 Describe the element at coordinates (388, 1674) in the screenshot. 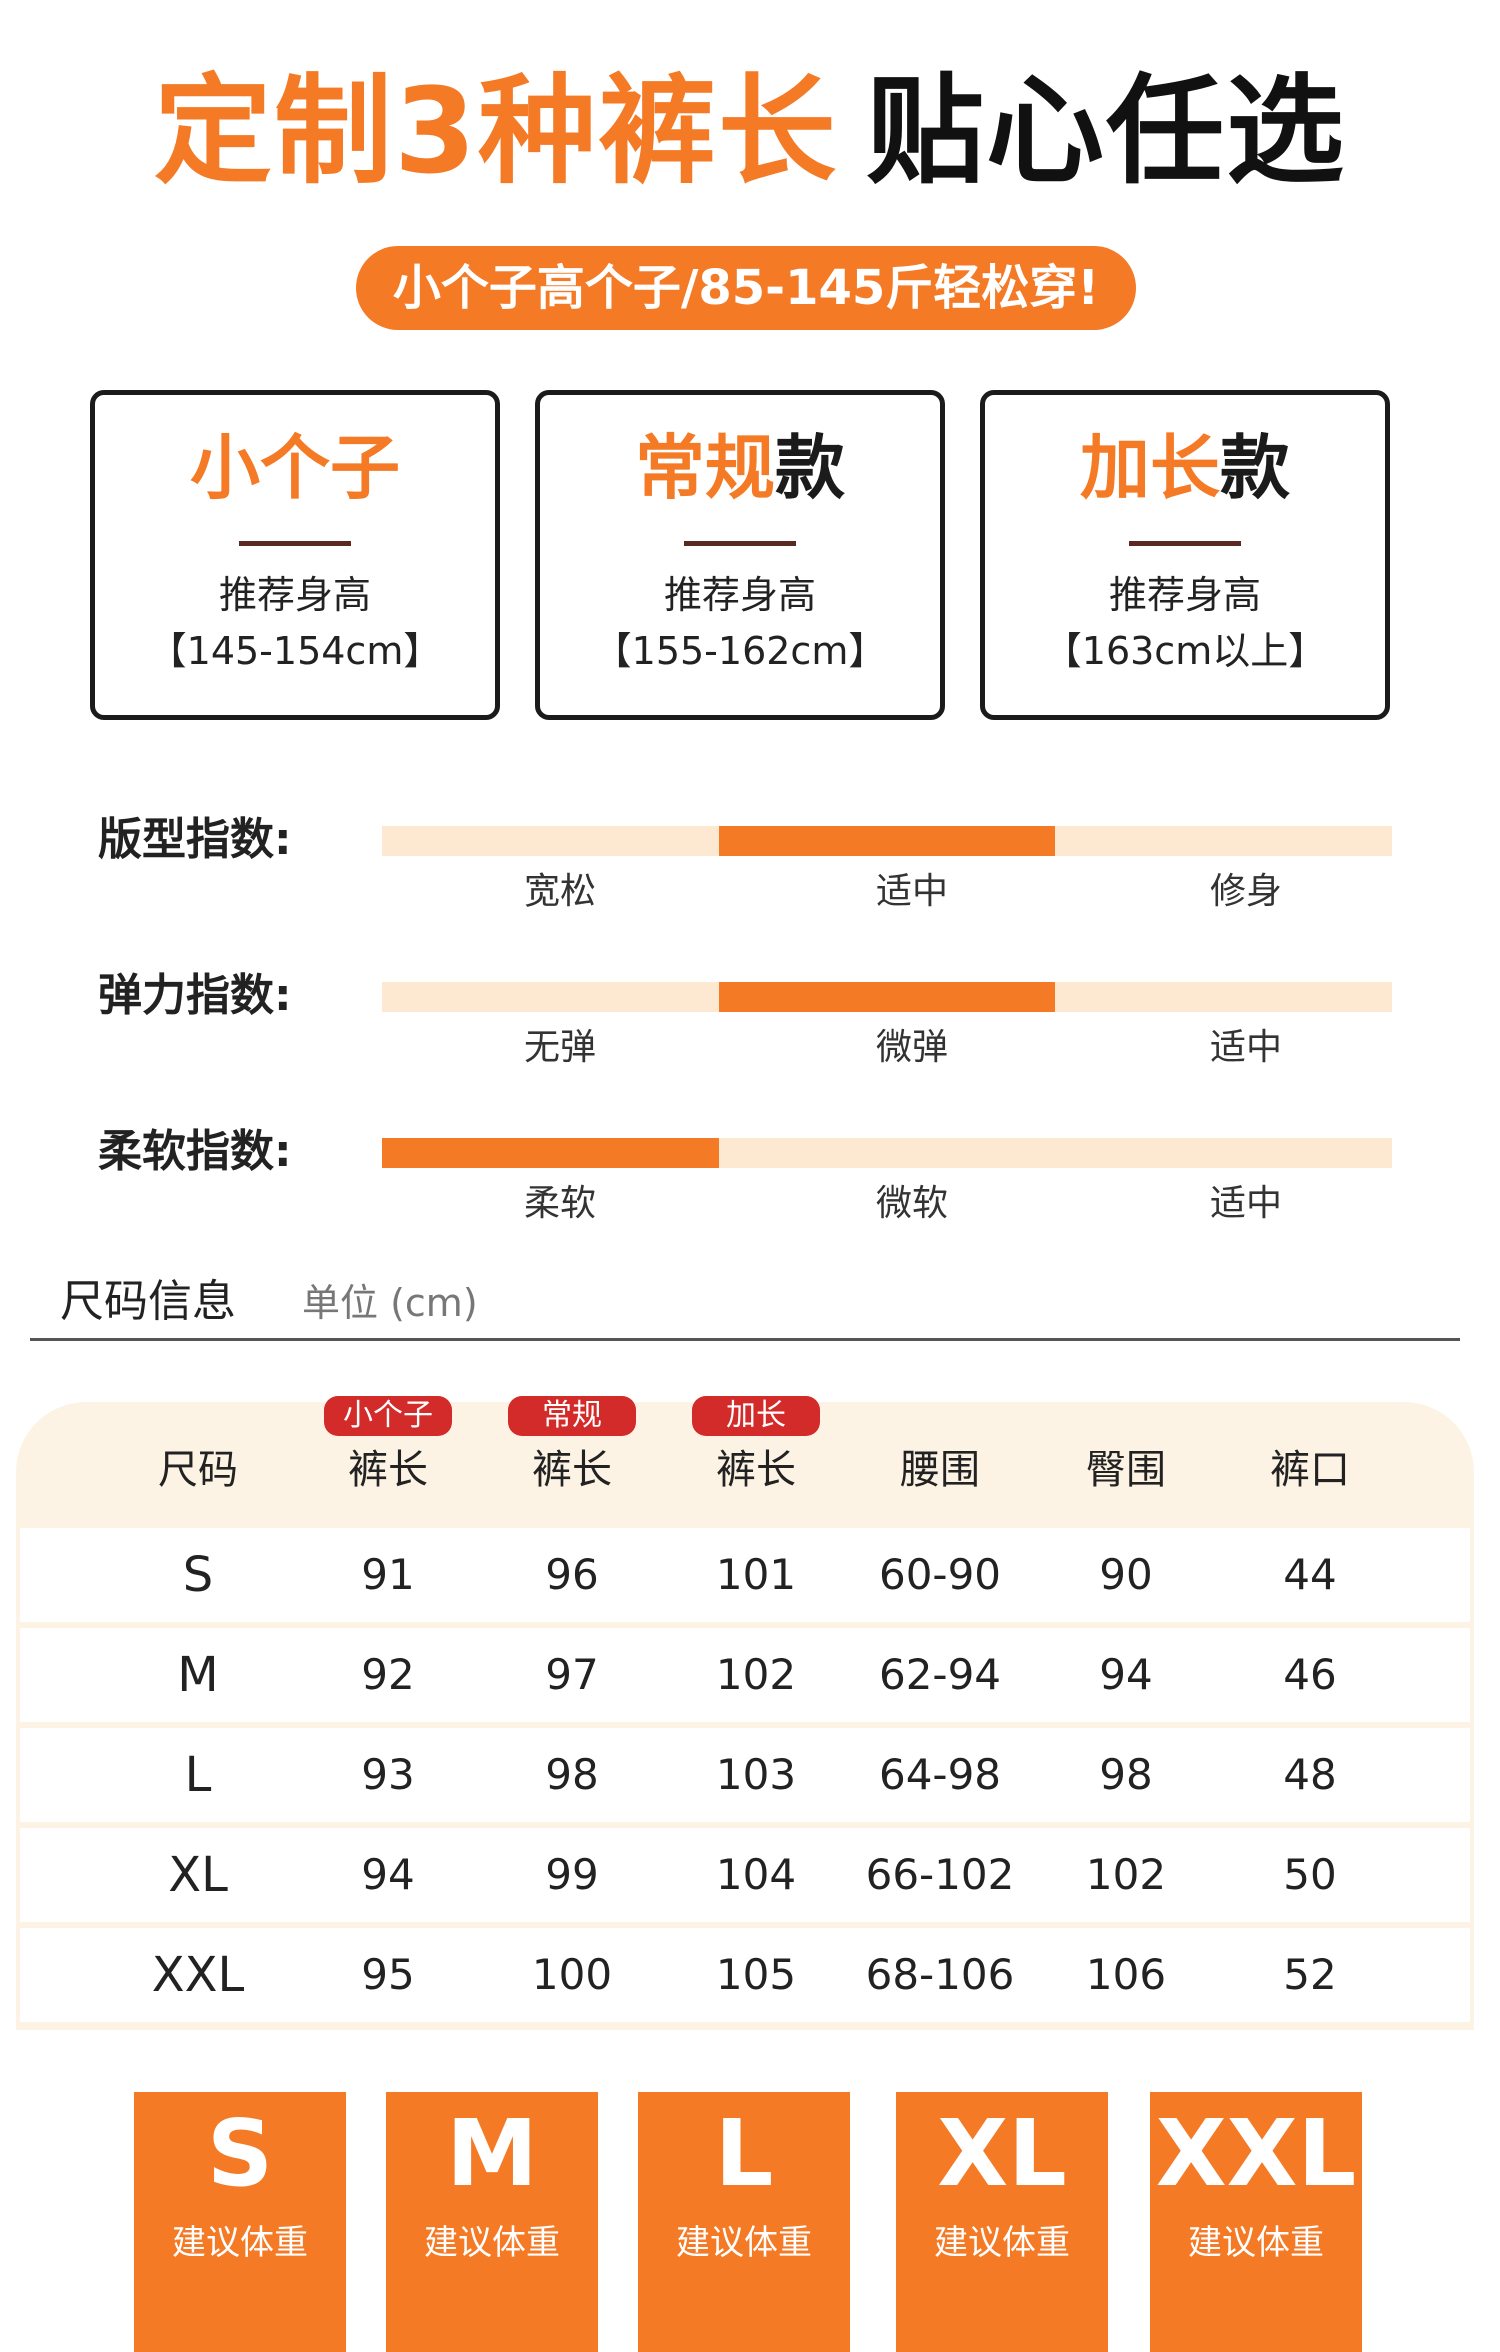

I see `cell-length-petite: 92` at that location.